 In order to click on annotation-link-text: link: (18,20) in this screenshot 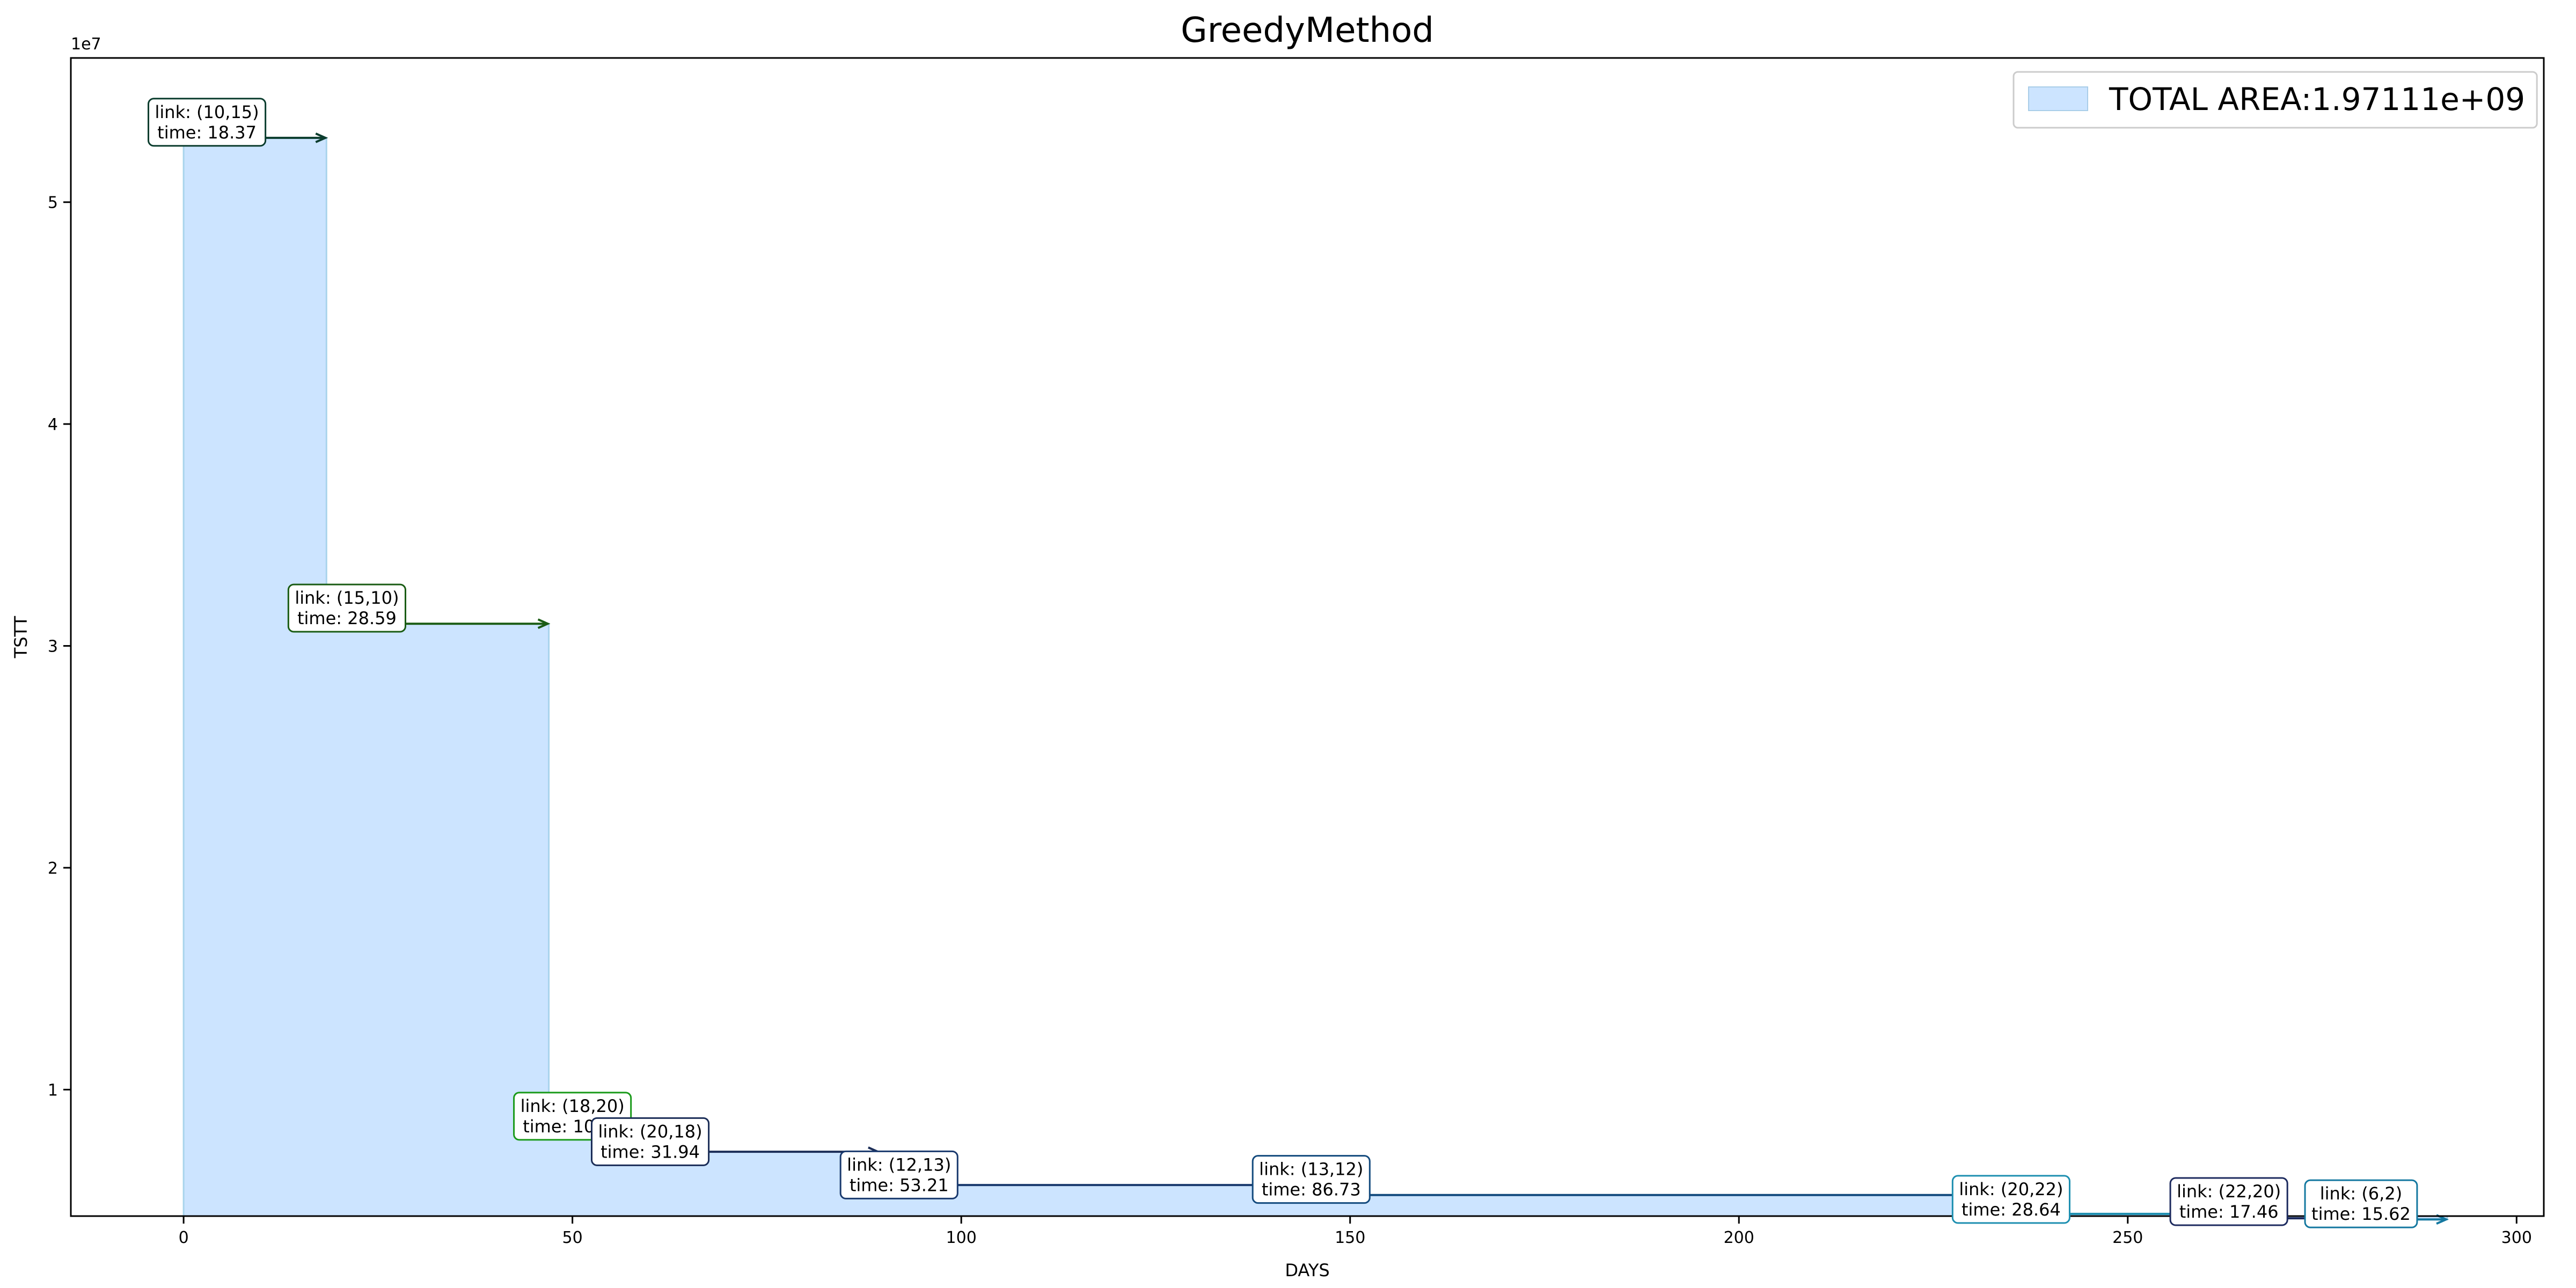, I will do `click(573, 1106)`.